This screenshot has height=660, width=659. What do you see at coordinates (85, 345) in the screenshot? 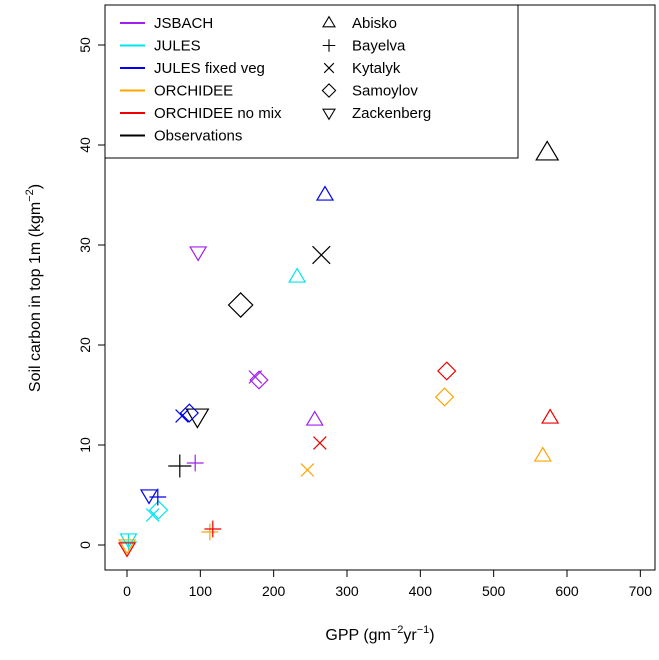
I see `y-tick-label: 20` at bounding box center [85, 345].